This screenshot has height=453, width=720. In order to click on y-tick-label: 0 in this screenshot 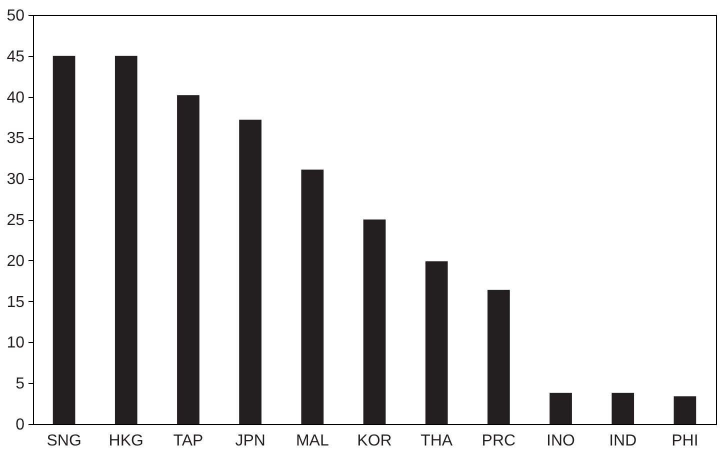, I will do `click(20, 425)`.